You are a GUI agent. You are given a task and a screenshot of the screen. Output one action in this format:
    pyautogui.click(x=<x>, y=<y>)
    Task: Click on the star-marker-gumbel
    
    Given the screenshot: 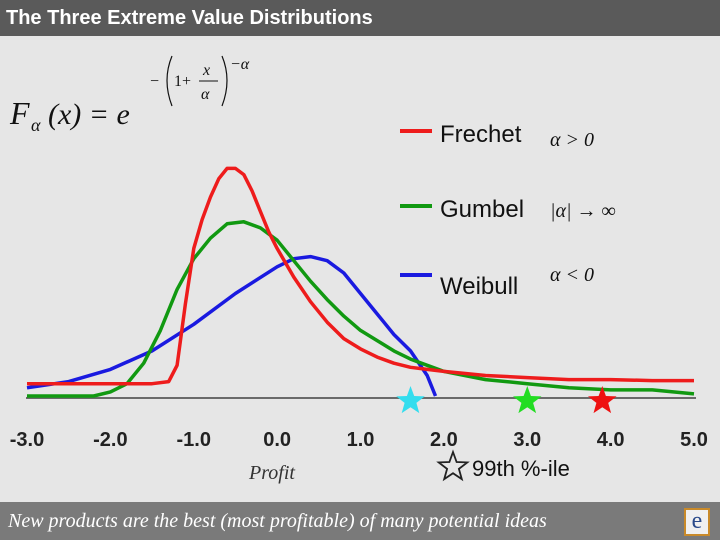 What is the action you would take?
    pyautogui.click(x=527, y=400)
    